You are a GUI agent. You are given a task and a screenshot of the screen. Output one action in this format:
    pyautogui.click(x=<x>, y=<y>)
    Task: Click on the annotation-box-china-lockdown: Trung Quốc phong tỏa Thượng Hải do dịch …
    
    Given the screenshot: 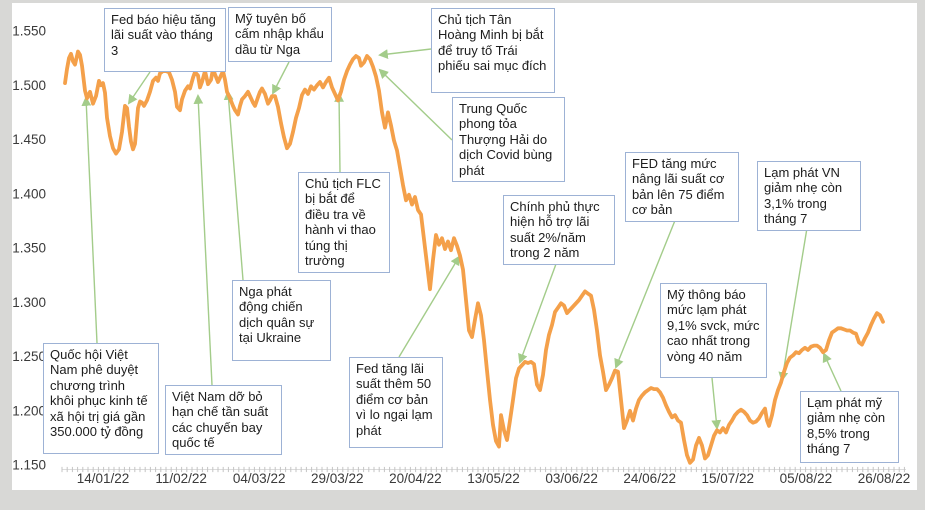 What is the action you would take?
    pyautogui.click(x=508, y=140)
    